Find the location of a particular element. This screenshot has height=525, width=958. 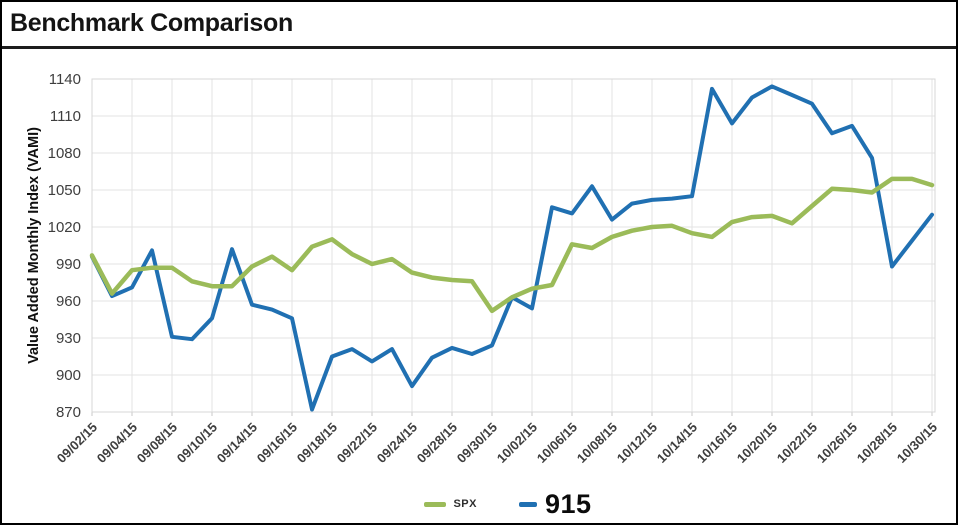

x-axis-tick-label: 09/04/15 is located at coordinates (117, 443).